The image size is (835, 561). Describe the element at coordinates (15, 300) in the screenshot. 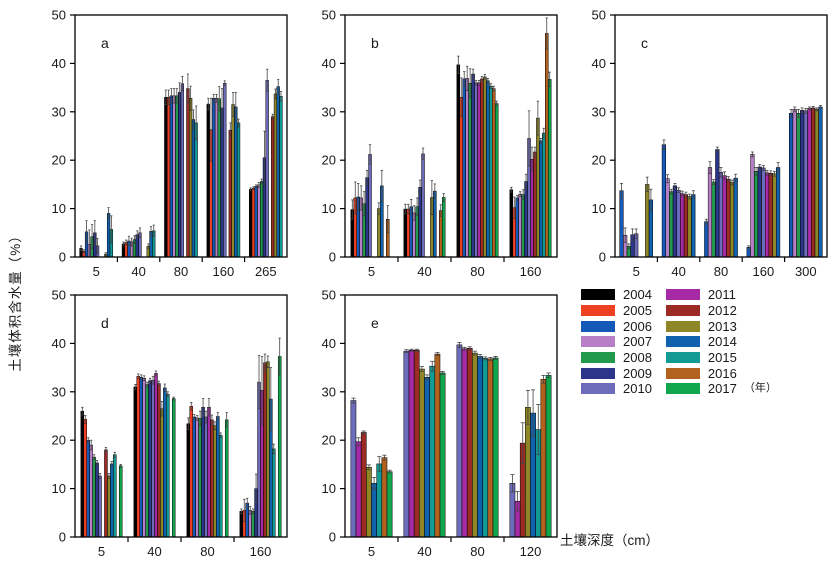

I see `y-axis-label: 土壤体积含水量（%）` at that location.